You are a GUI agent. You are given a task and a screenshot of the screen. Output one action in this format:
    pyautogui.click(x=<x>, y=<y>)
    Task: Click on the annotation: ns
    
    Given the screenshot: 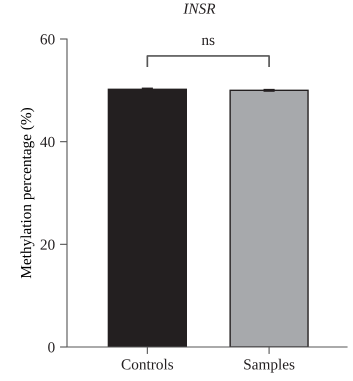 What is the action you would take?
    pyautogui.click(x=208, y=42)
    